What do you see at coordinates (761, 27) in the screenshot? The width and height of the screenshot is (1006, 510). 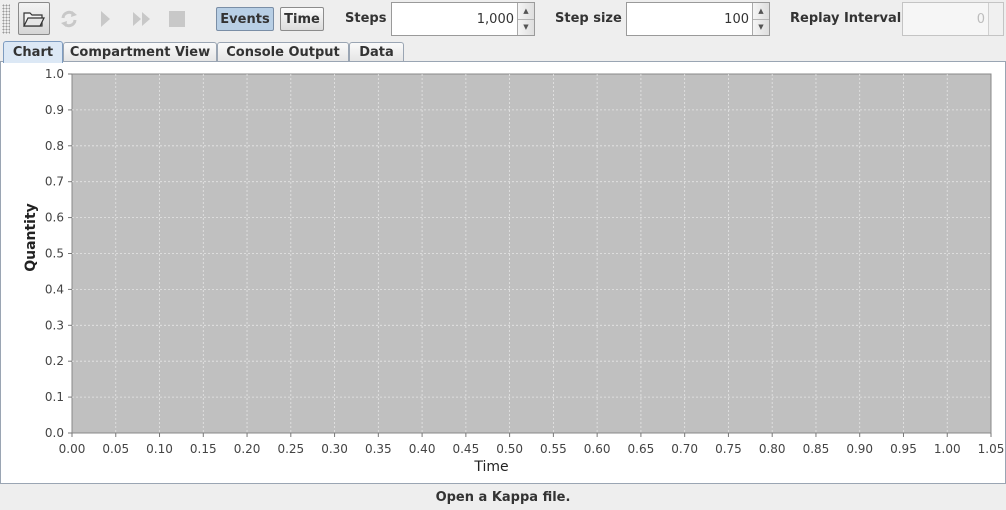 I see `step-size-decrement-button: ▼` at bounding box center [761, 27].